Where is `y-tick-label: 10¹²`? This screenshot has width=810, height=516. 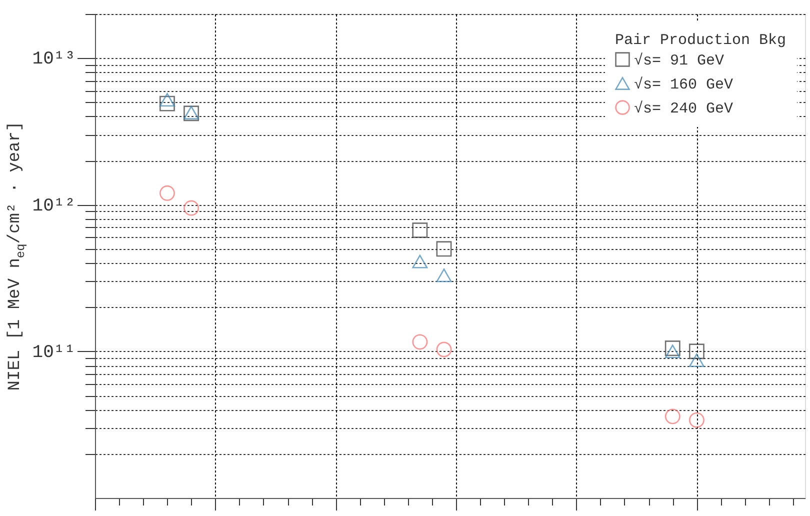 y-tick-label: 10¹² is located at coordinates (54, 206).